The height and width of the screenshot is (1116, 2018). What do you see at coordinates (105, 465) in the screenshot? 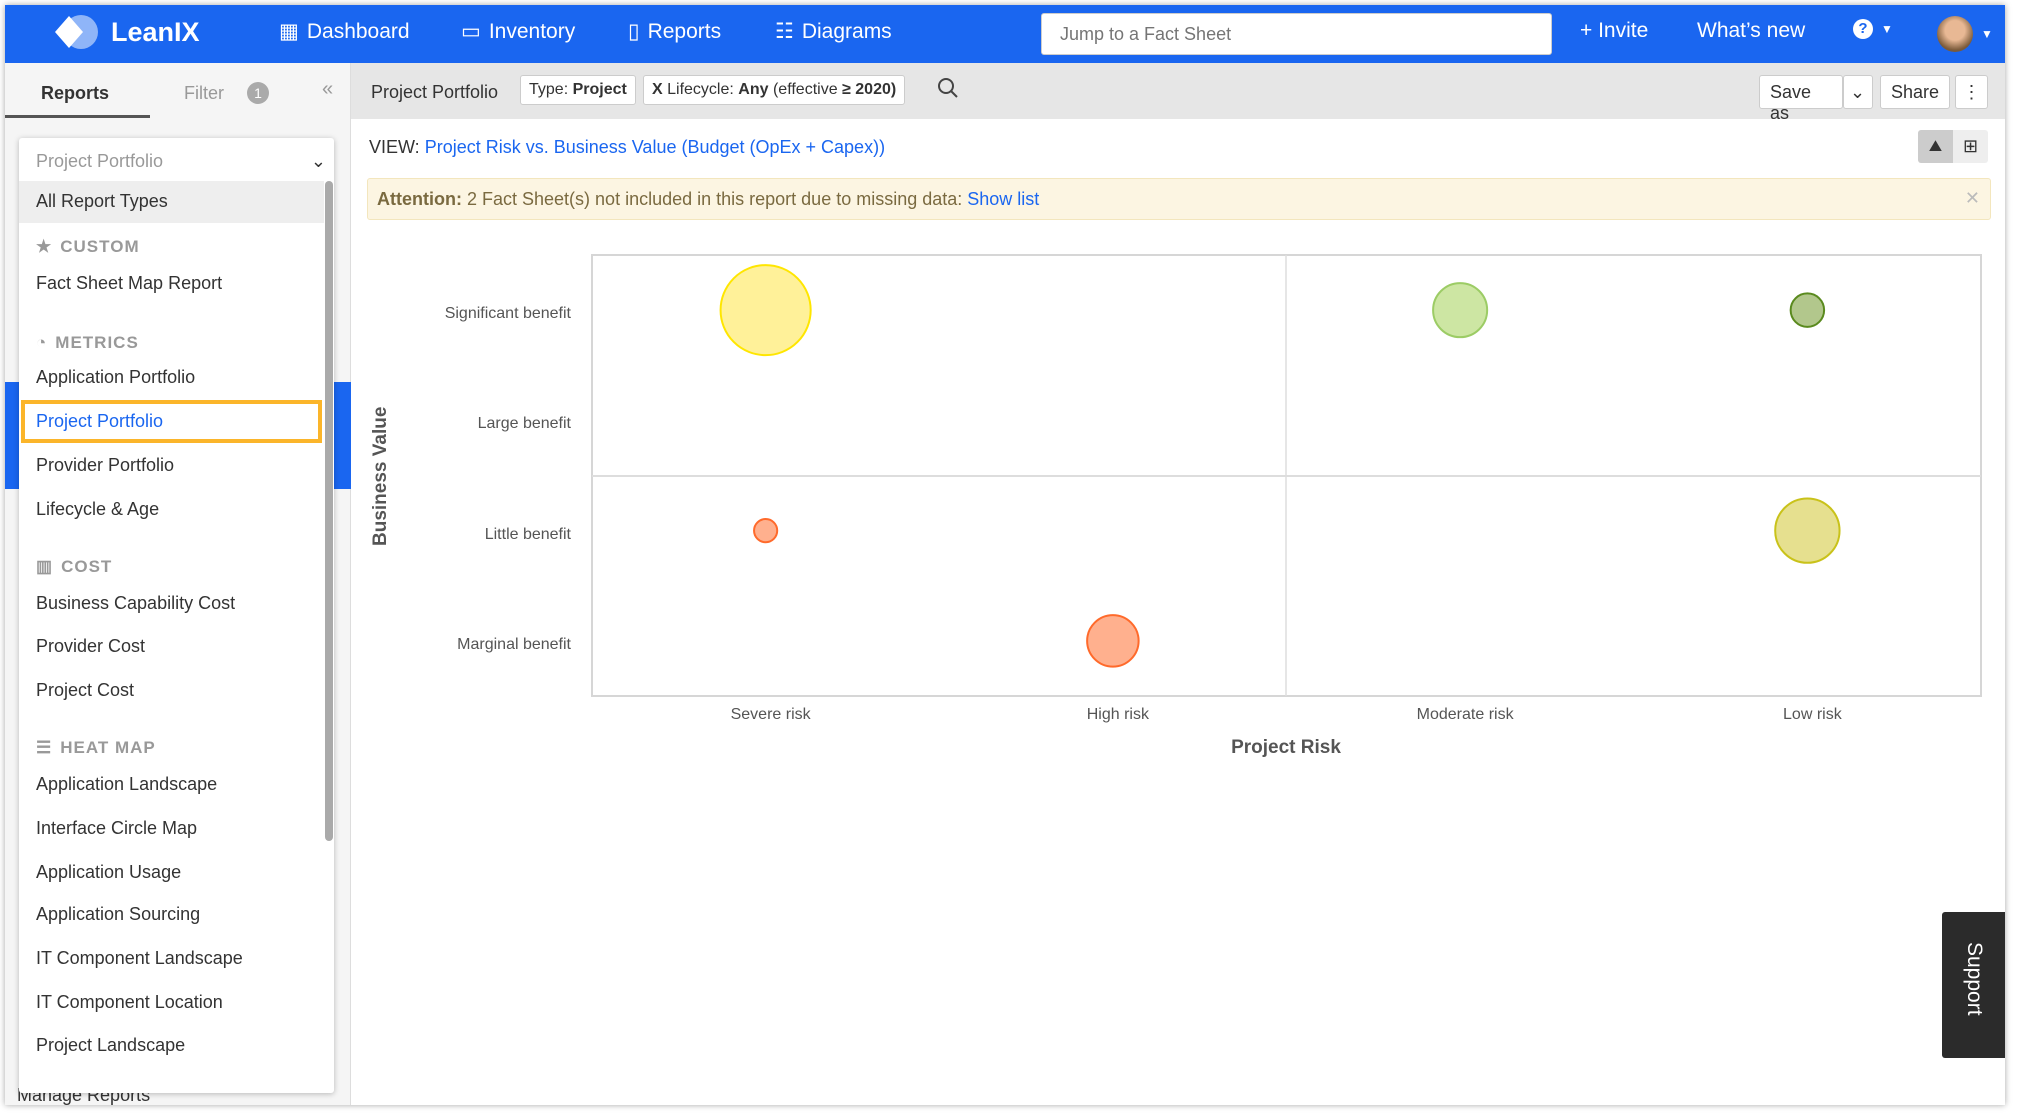
I see `report-option: Provider Portfolio` at bounding box center [105, 465].